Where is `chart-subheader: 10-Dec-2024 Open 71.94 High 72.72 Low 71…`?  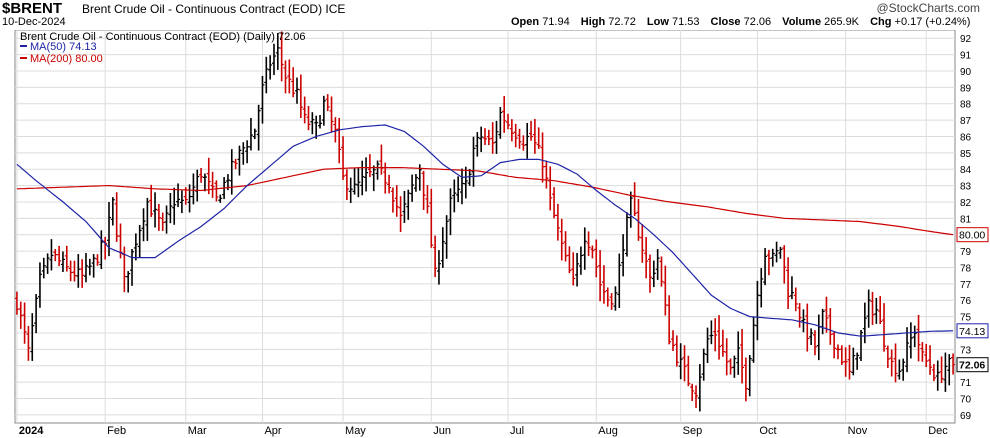 chart-subheader: 10-Dec-2024 Open 71.94 High 72.72 Low 71… is located at coordinates (495, 23).